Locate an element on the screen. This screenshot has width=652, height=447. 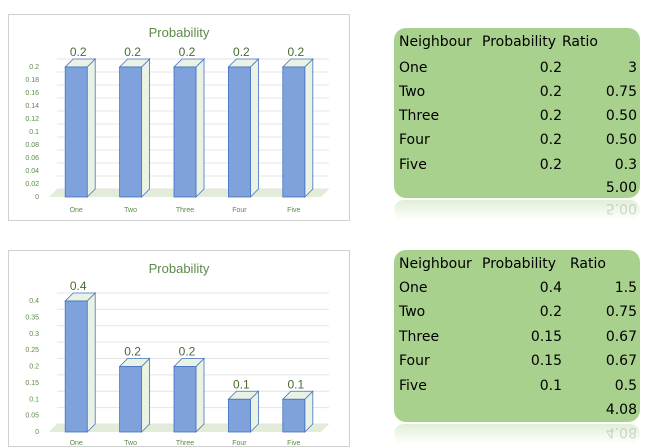
y-tick-label: 0.05 is located at coordinates (32, 416).